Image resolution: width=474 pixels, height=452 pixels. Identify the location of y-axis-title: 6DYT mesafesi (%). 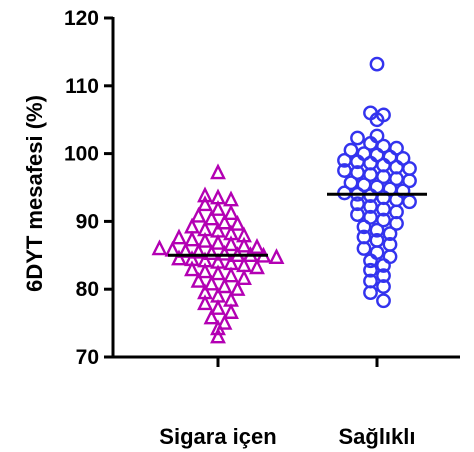
(34, 193).